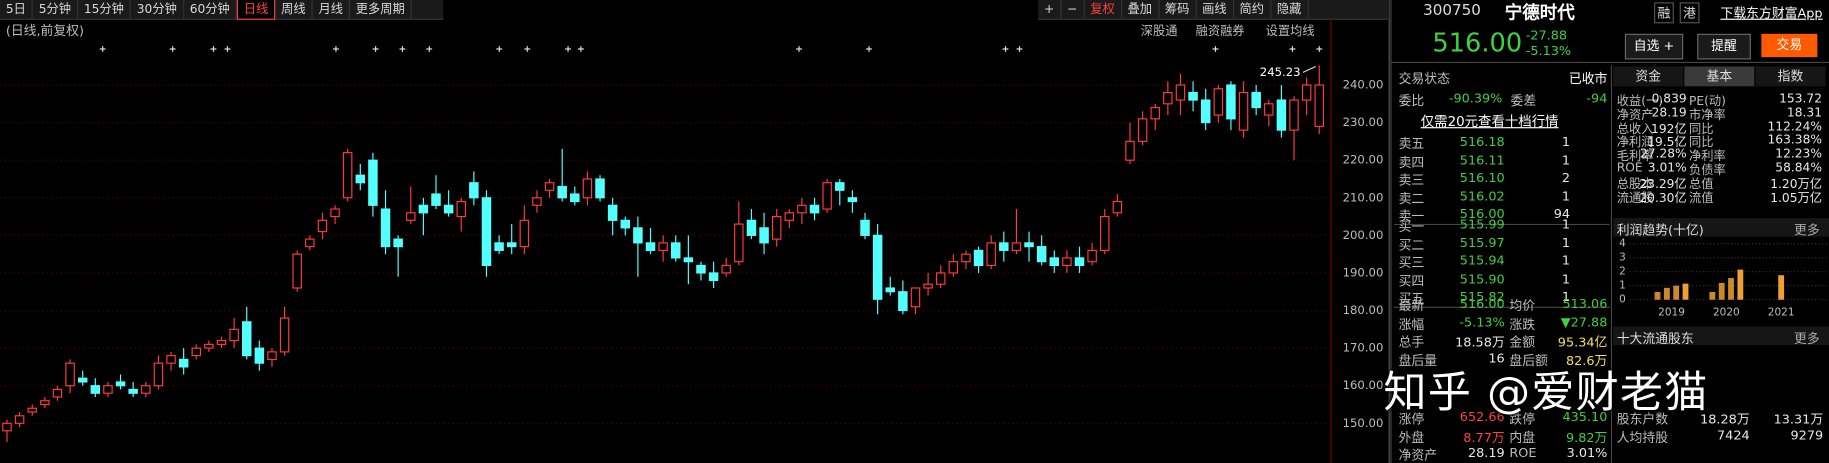 This screenshot has height=463, width=1829. Describe the element at coordinates (1611, 264) in the screenshot. I see `panel-divider` at that location.